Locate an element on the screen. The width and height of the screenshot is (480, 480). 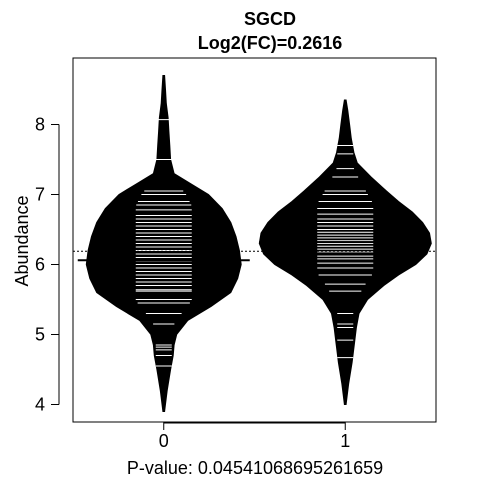
x-tick-label: 1 is located at coordinates (345, 441).